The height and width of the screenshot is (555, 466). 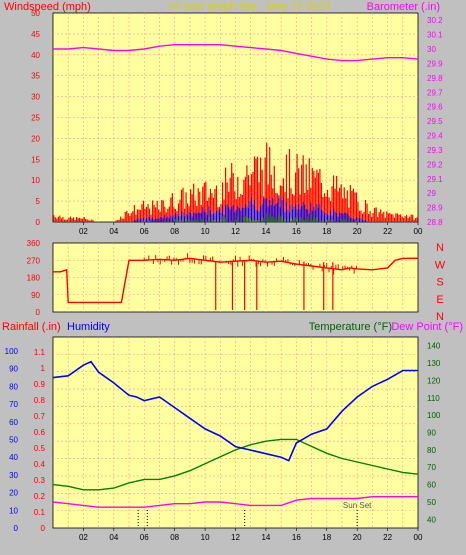 I want to click on dewpoint-axis-title: Dew Point (°F), so click(x=427, y=327).